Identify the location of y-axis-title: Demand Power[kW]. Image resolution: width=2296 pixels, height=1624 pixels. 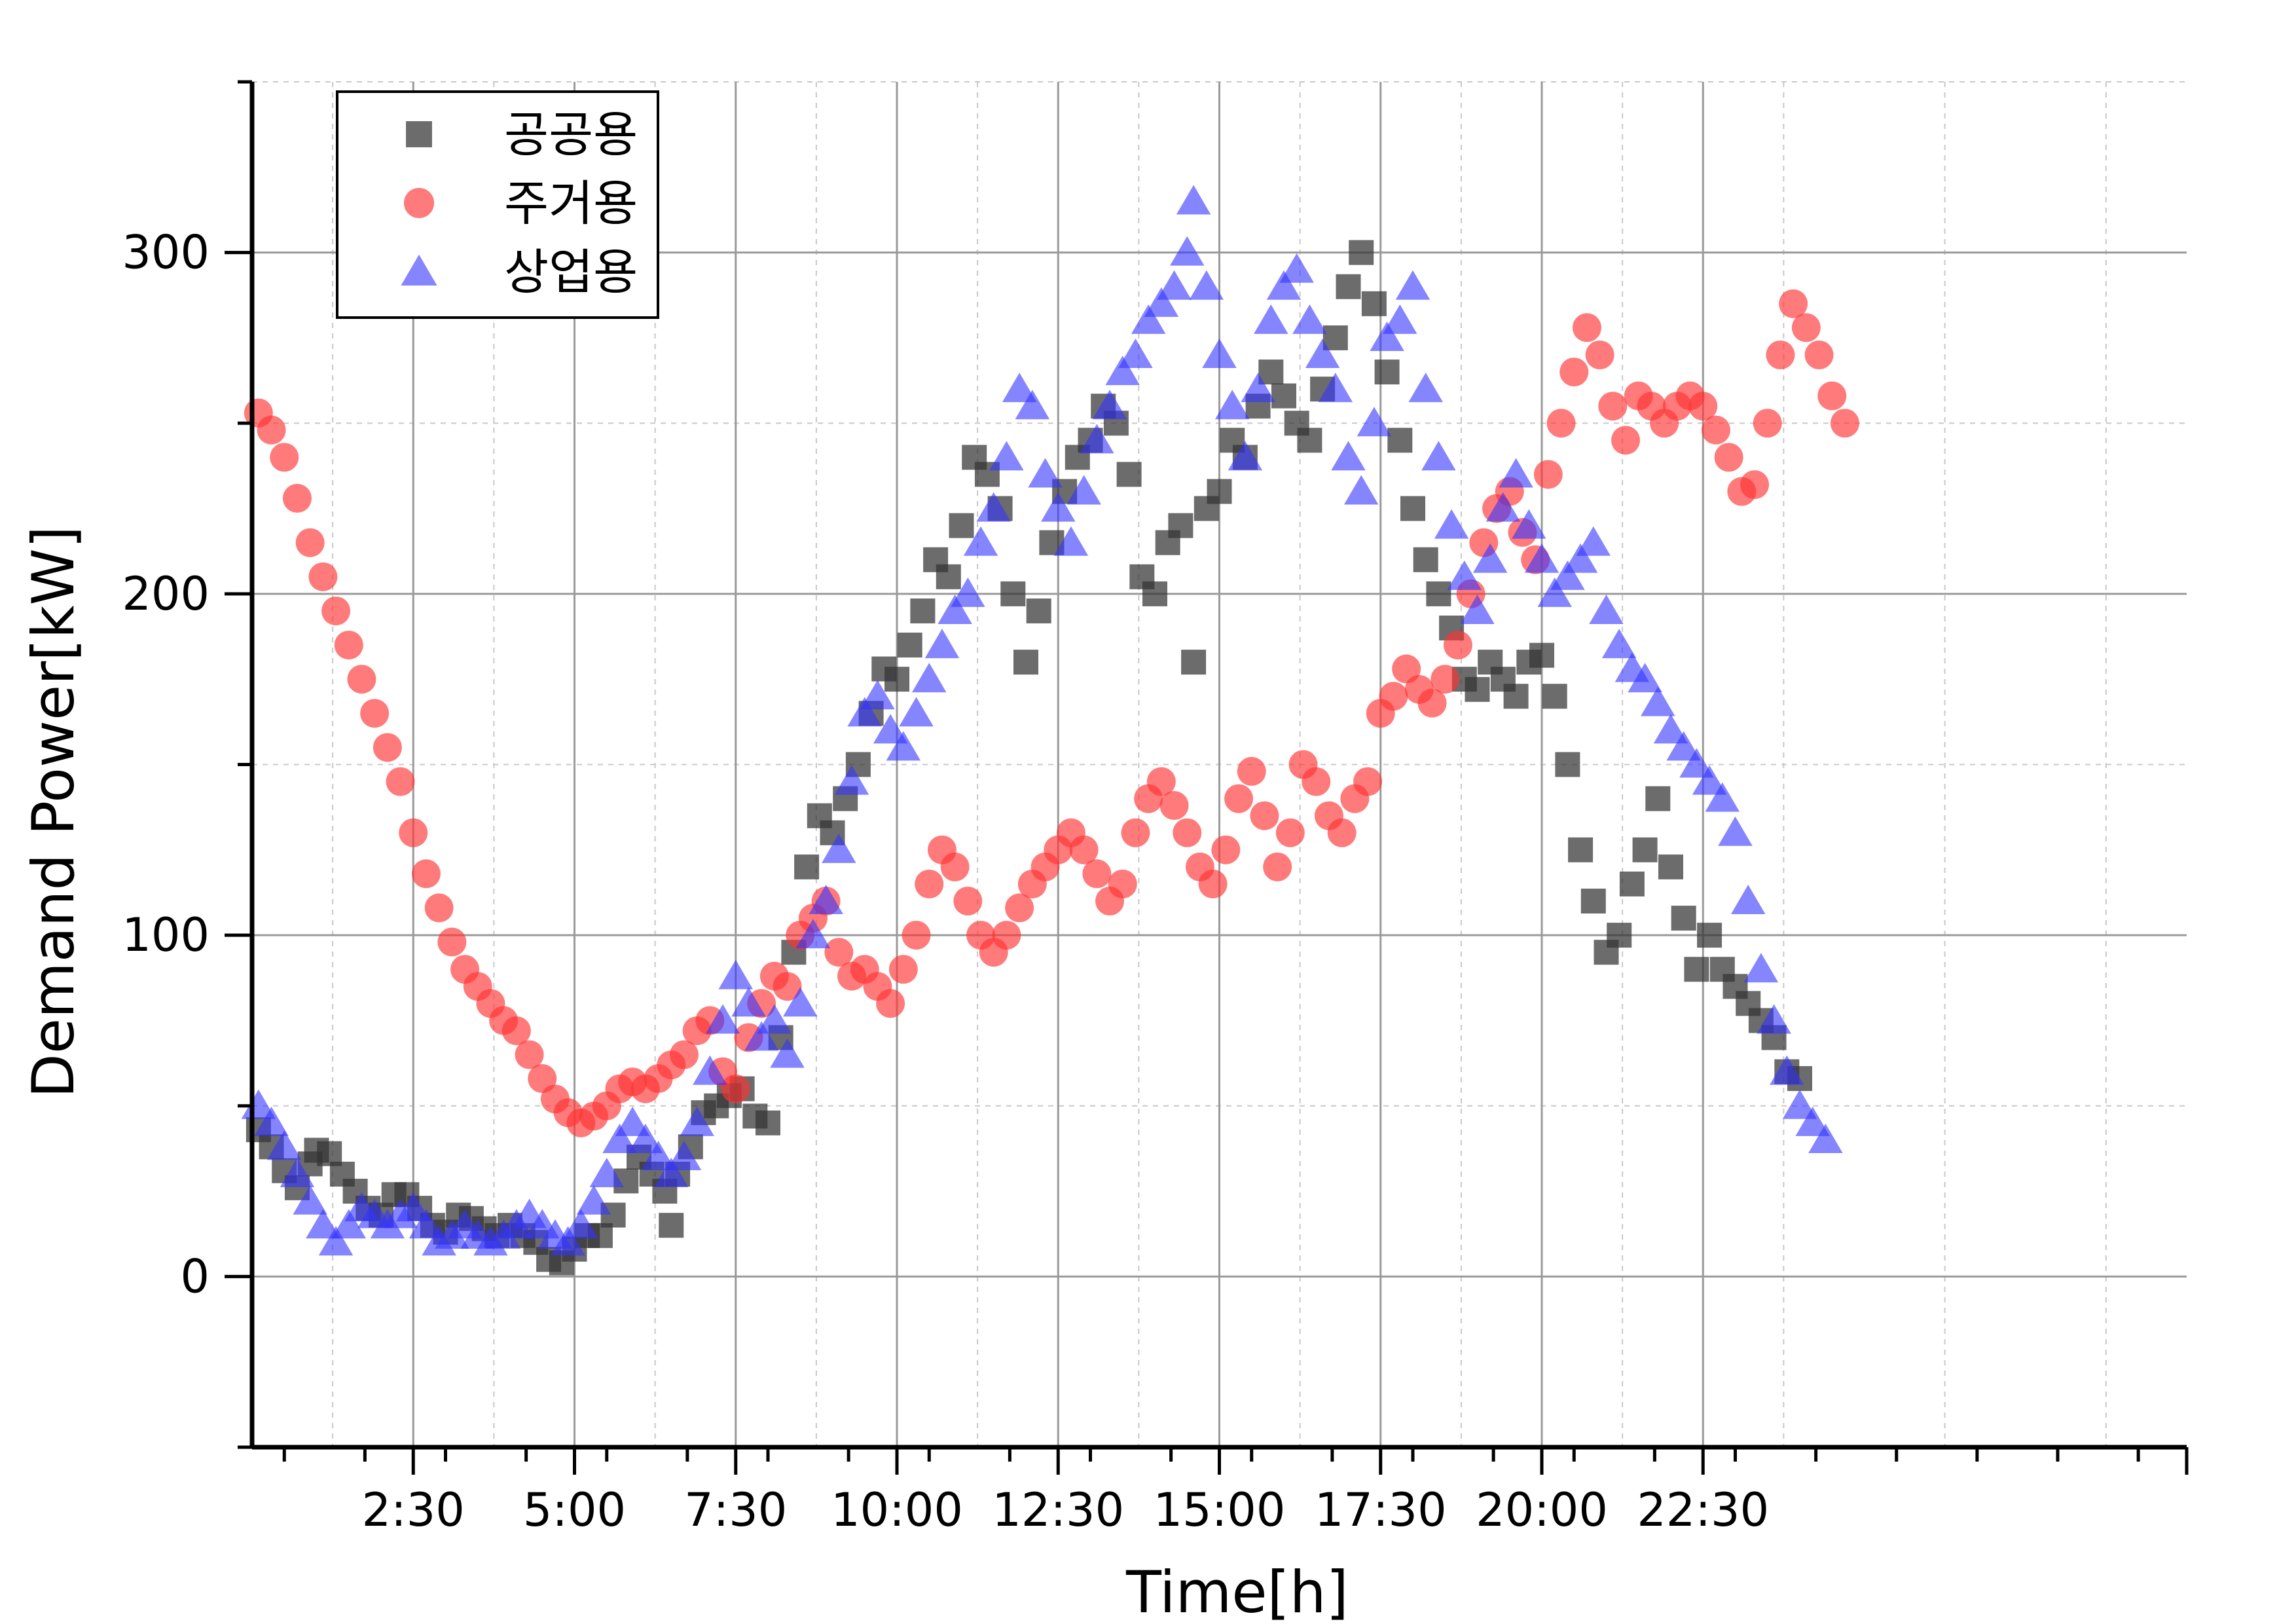
(53, 812).